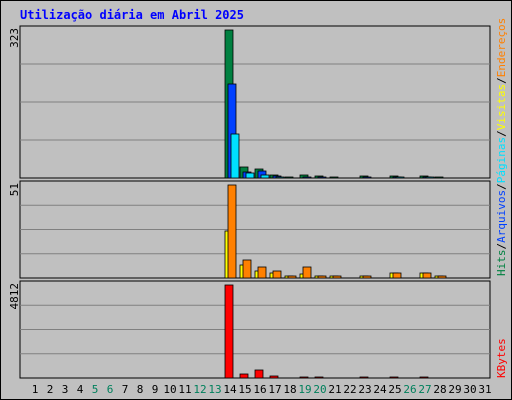 The image size is (512, 400). Describe the element at coordinates (304, 389) in the screenshot. I see `x-tick-label: 19` at that location.